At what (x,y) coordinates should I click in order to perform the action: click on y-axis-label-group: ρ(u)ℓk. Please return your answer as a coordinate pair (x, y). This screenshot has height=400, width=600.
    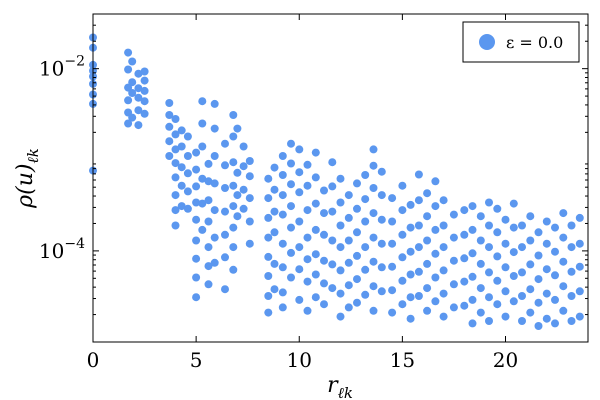
    Looking at the image, I should click on (27, 178).